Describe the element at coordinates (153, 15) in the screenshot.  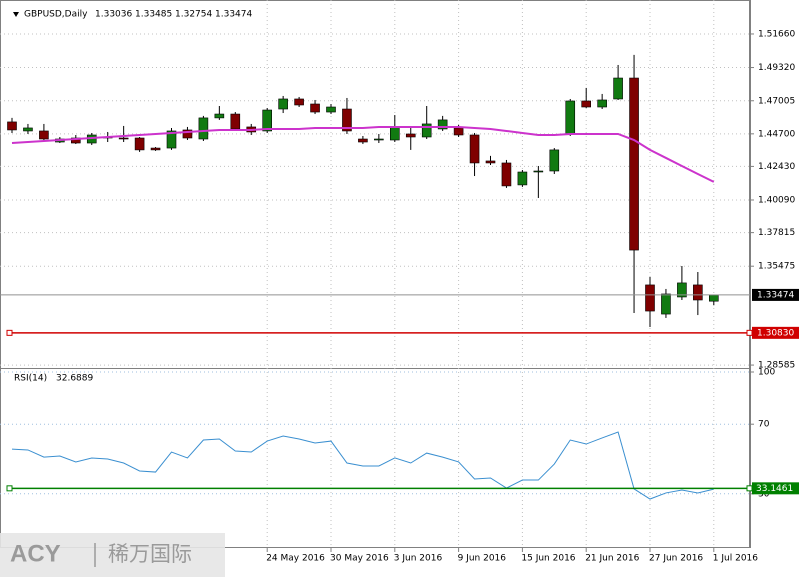
I see `header-high: 1.33485` at that location.